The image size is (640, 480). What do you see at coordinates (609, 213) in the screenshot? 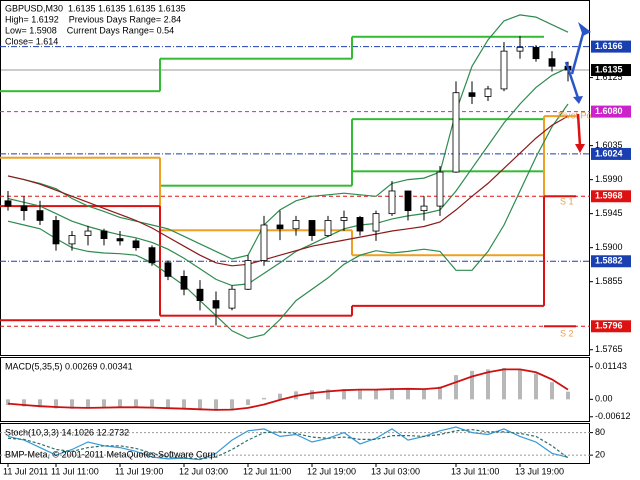
I see `y-tick-label: 1.5945` at bounding box center [609, 213].